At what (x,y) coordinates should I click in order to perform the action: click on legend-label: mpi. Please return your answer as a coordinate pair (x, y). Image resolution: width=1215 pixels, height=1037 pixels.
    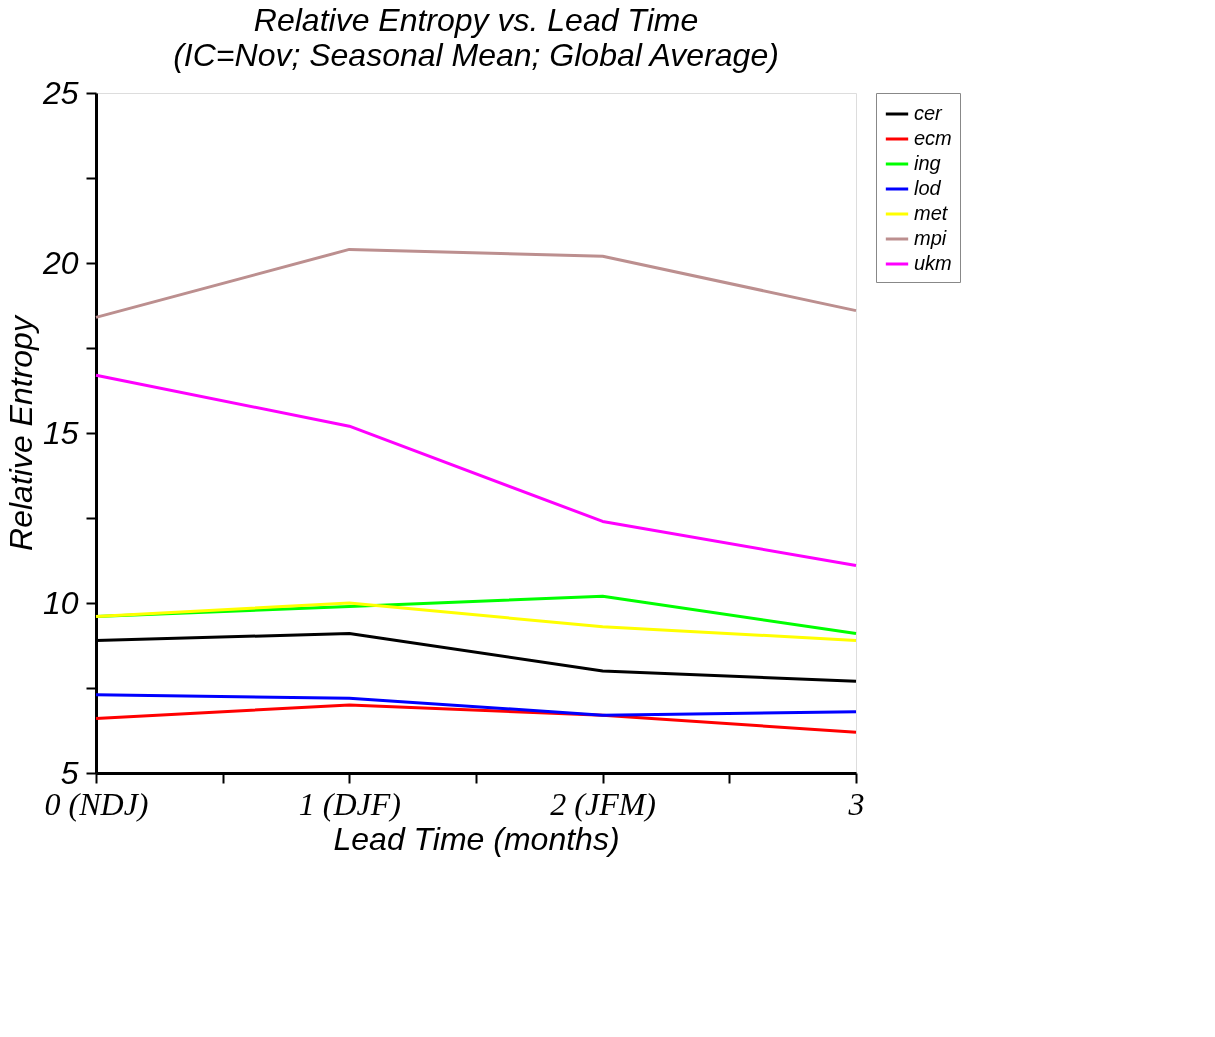
    Looking at the image, I should click on (930, 238).